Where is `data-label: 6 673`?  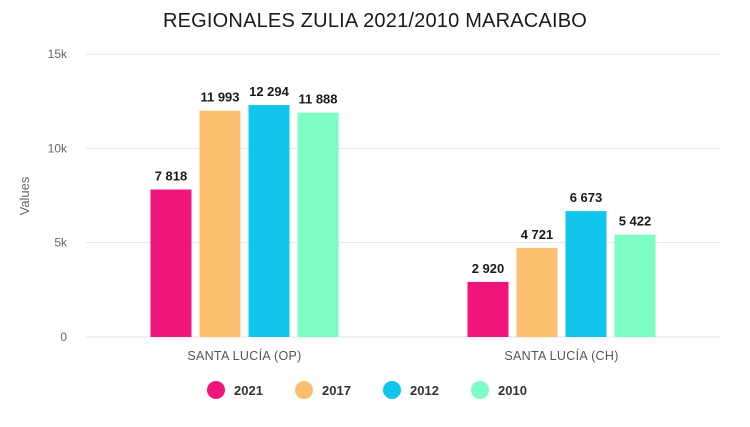
data-label: 6 673 is located at coordinates (586, 197).